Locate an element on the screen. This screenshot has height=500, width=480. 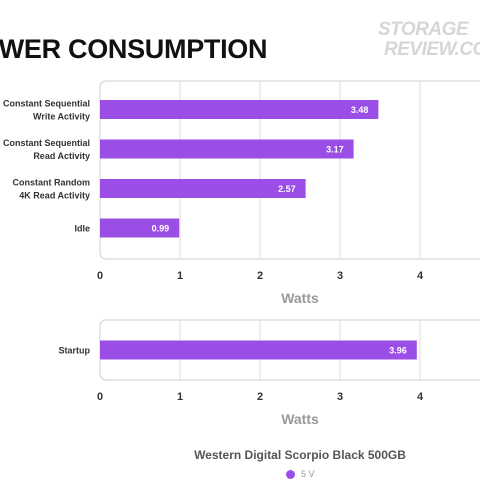
startup-bar-value-label: 3.96 is located at coordinates (398, 351).